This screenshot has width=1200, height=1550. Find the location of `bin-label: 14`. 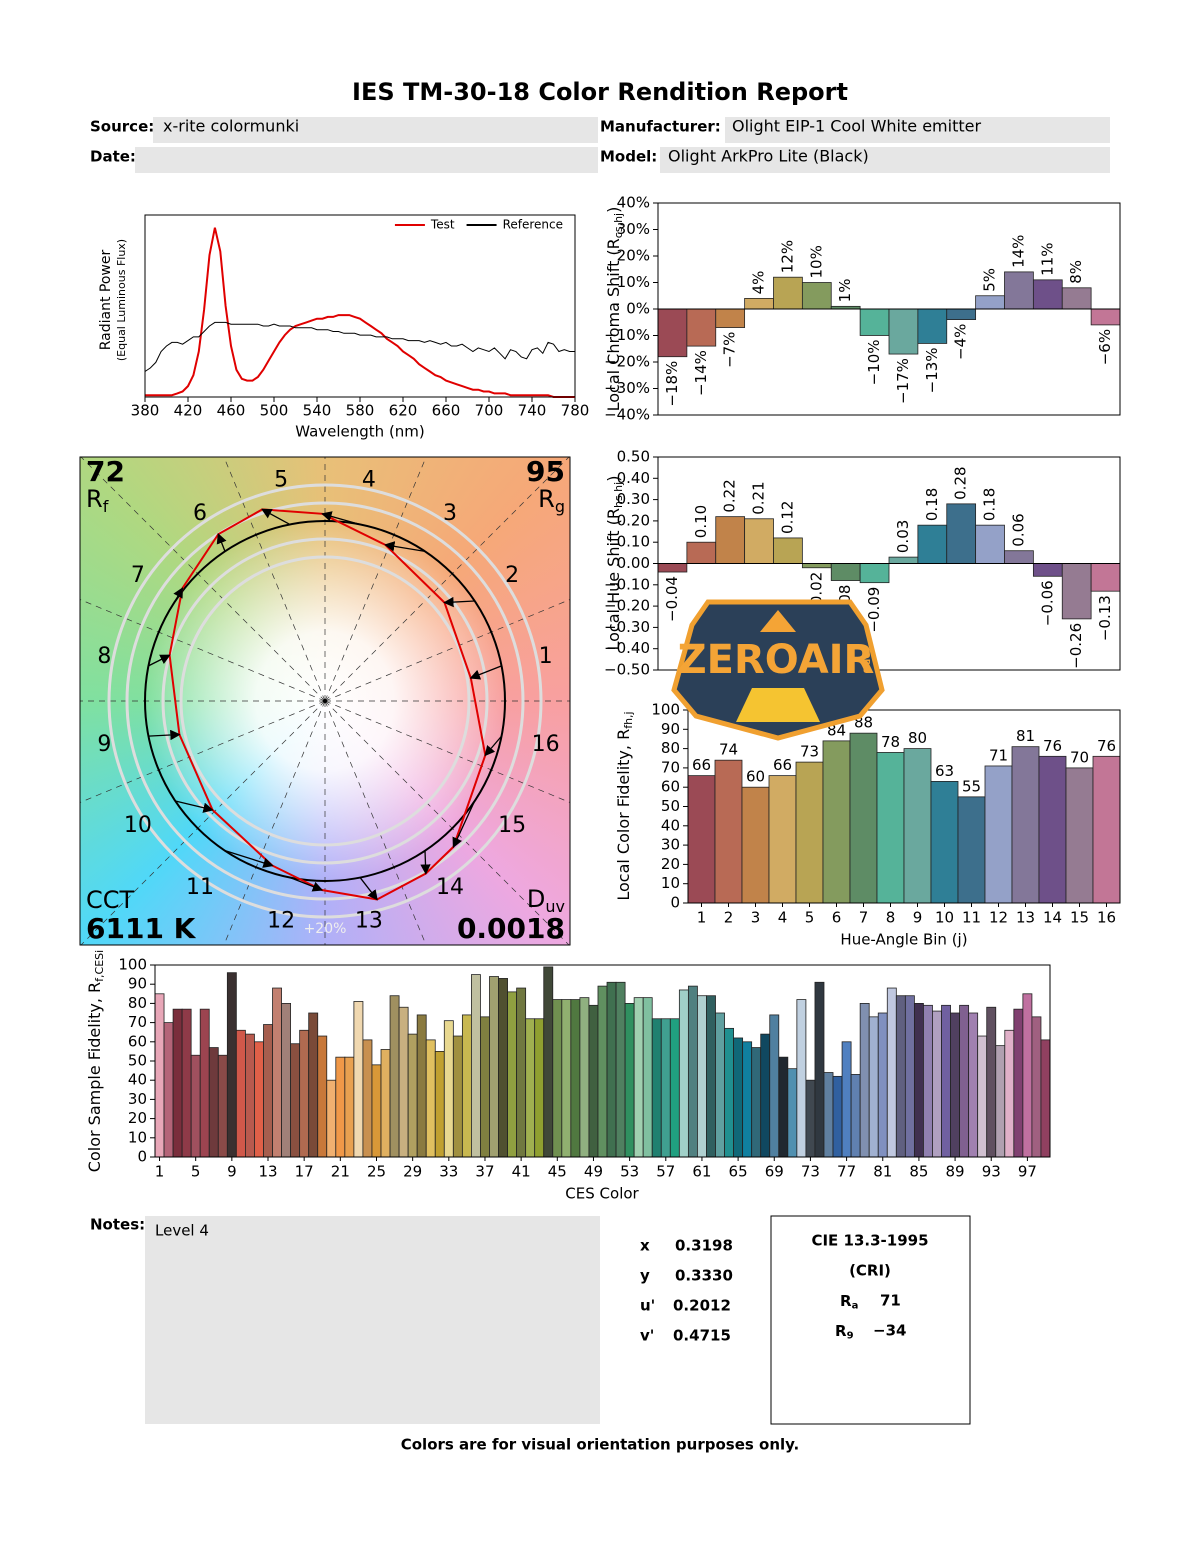

bin-label: 14 is located at coordinates (450, 887).